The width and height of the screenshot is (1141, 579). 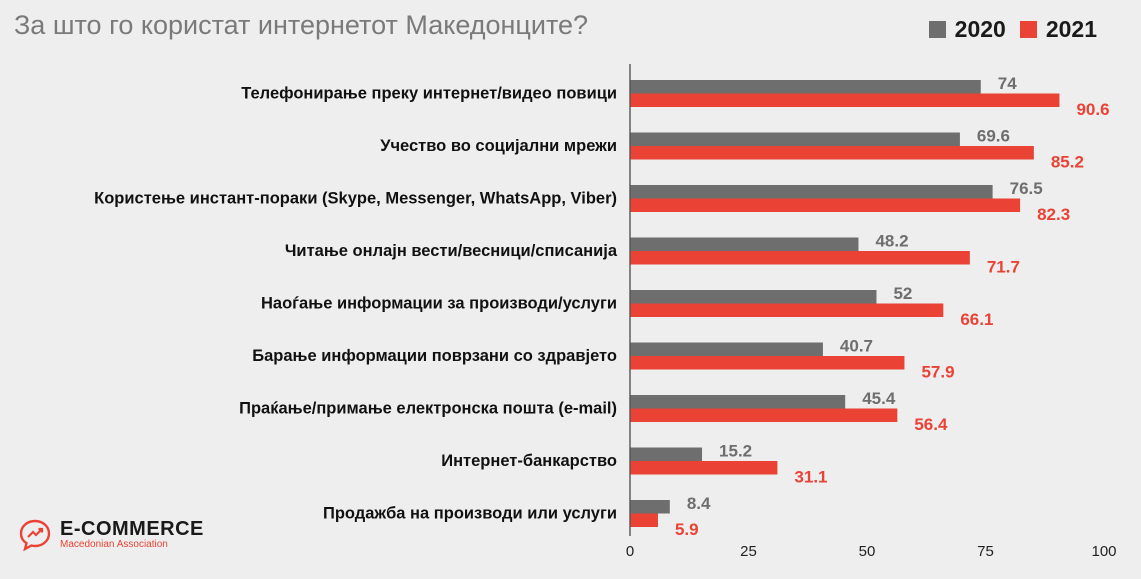 I want to click on value-label-2020: 48.2, so click(x=891, y=241).